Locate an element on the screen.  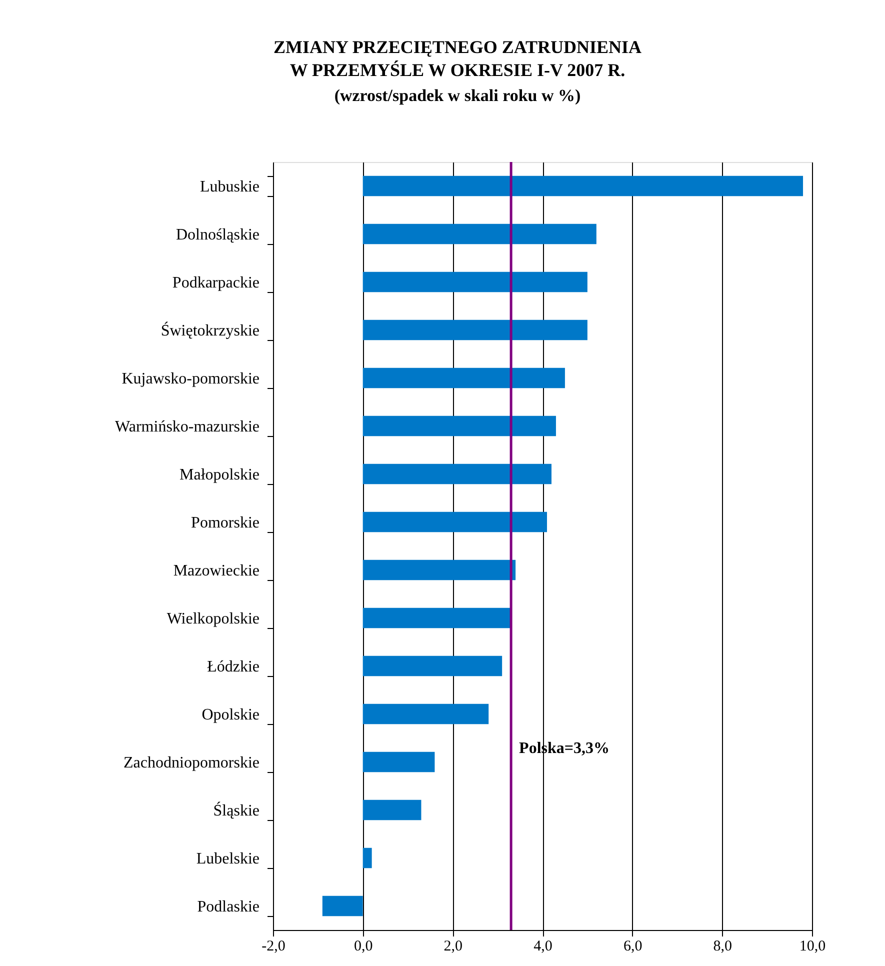
y-tick-label: Mazowieckie is located at coordinates (216, 571).